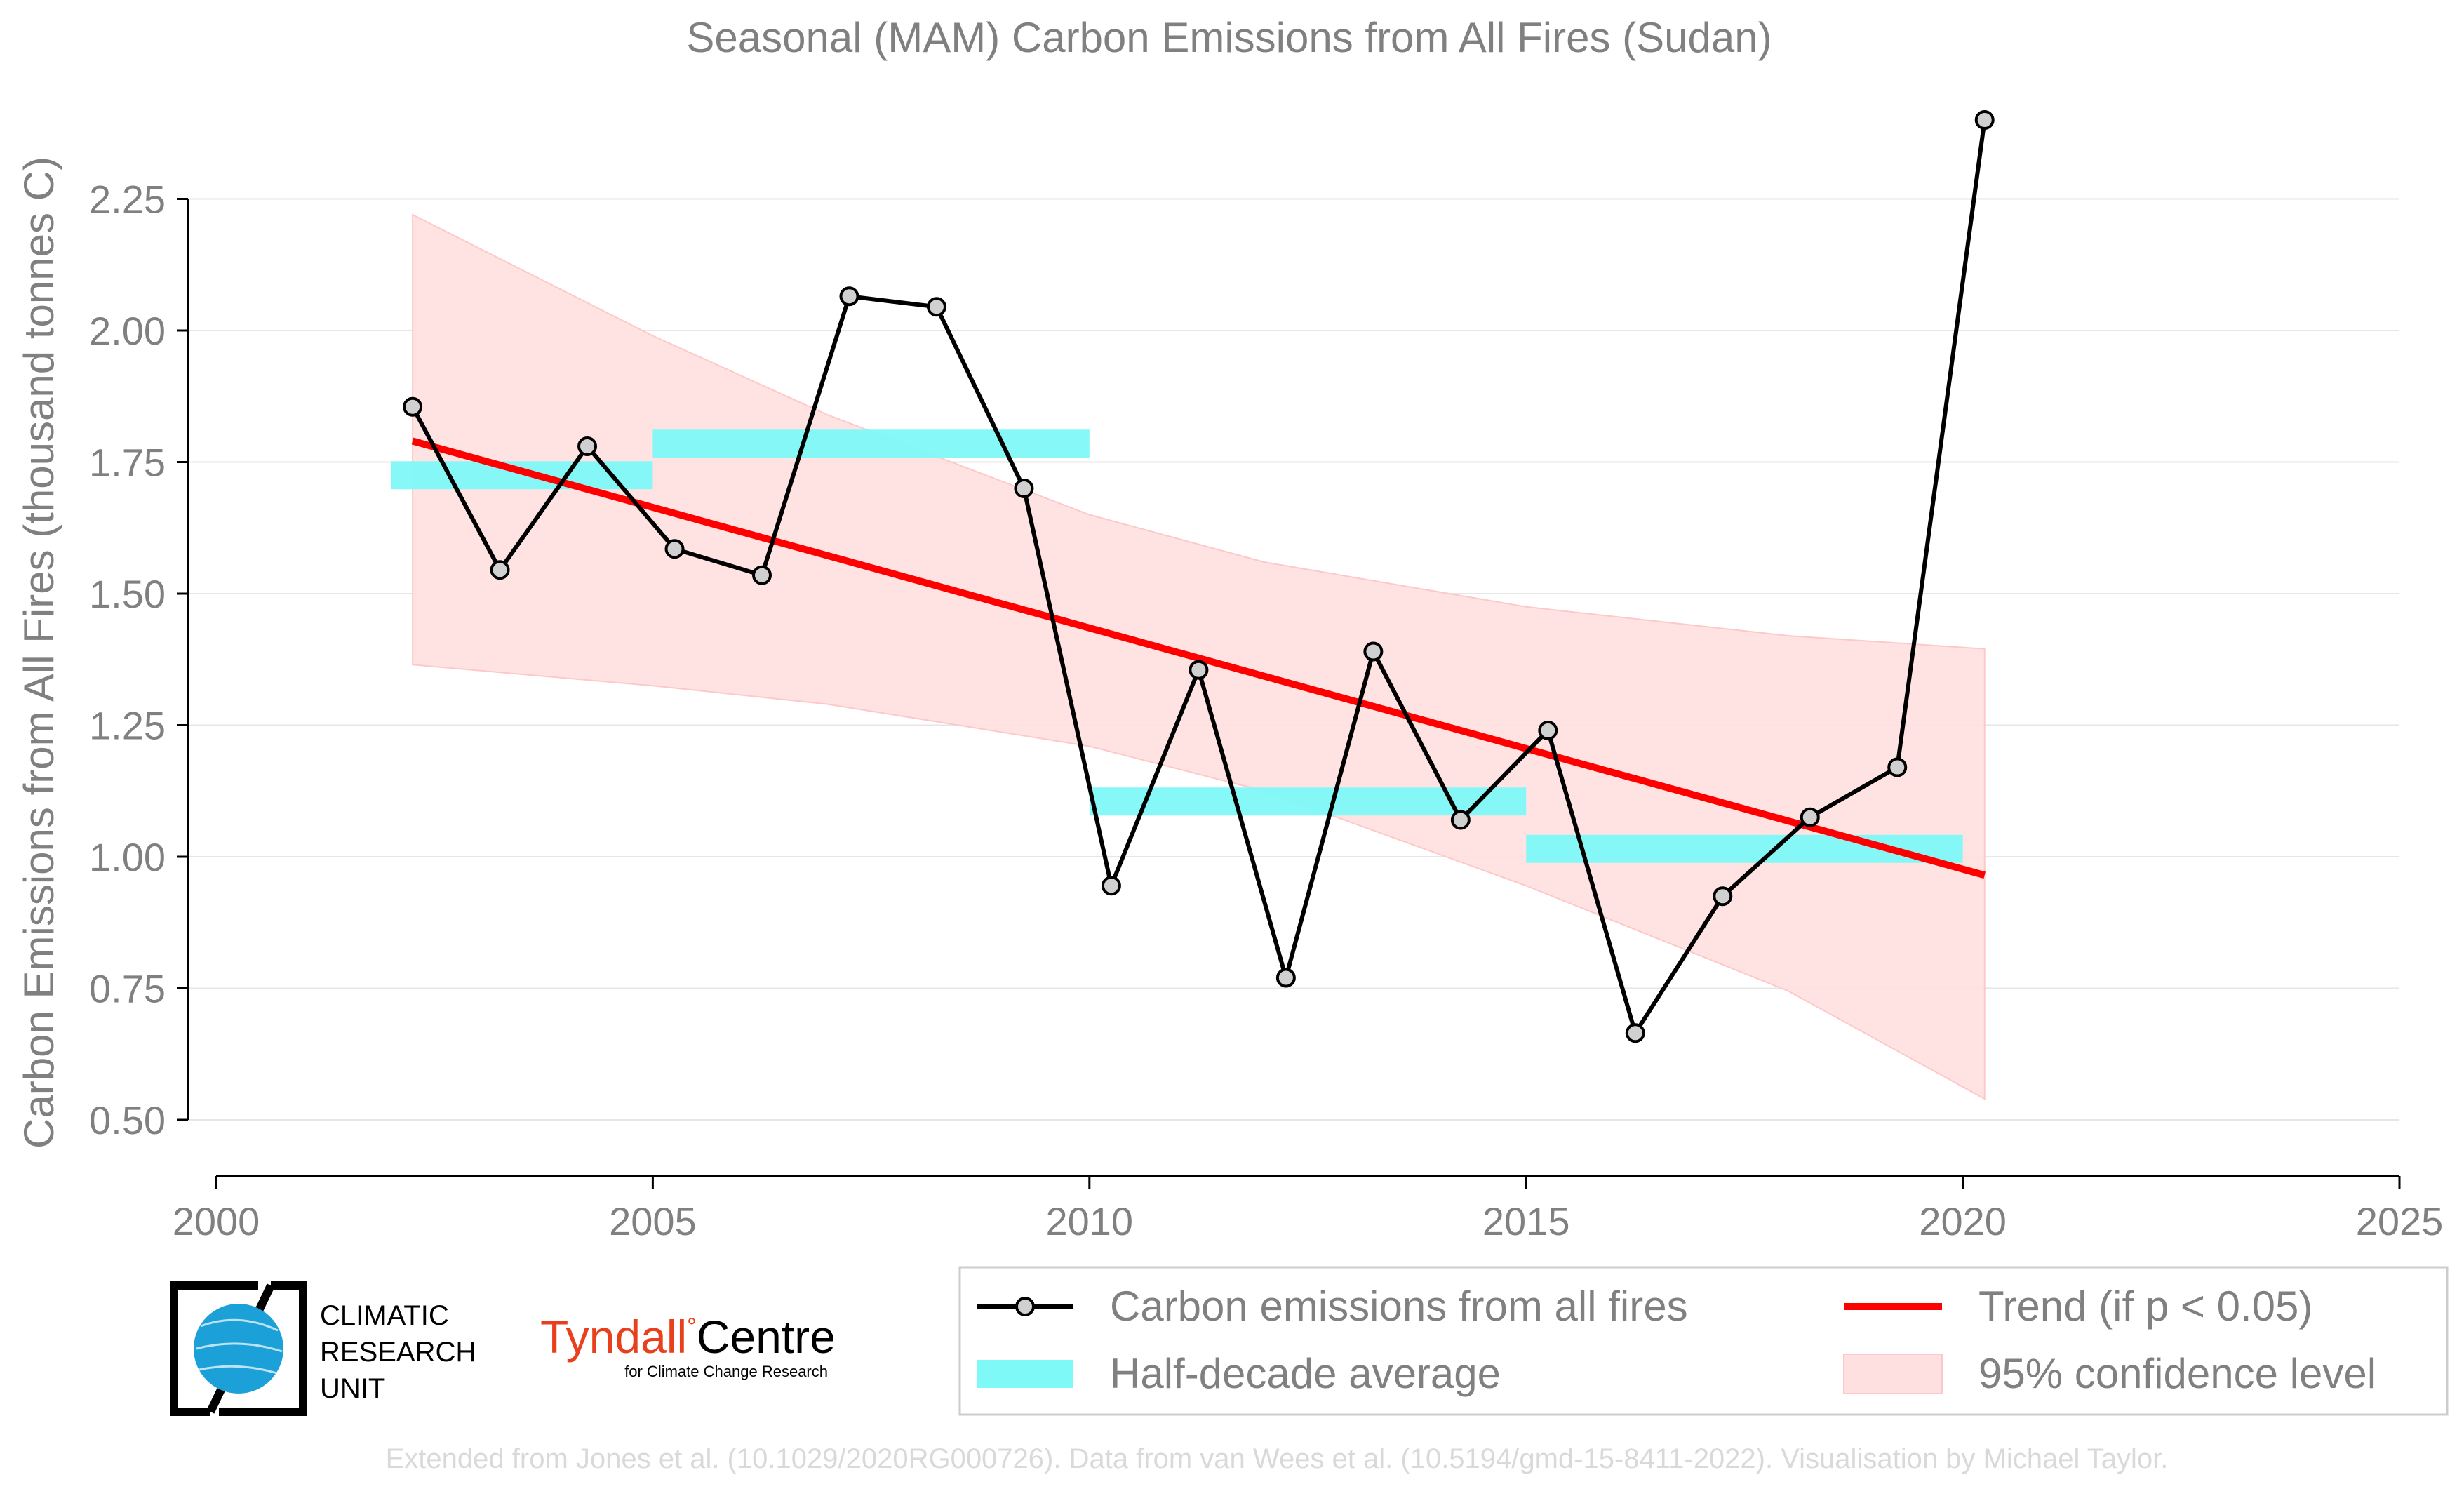  I want to click on legend-swatch-average, so click(1025, 1374).